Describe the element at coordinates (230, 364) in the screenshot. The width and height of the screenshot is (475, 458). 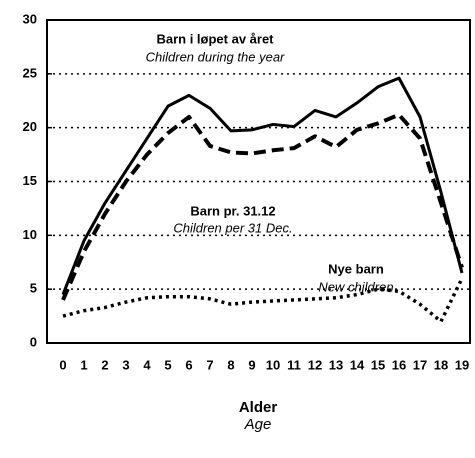
I see `x-tick-label: 8` at that location.